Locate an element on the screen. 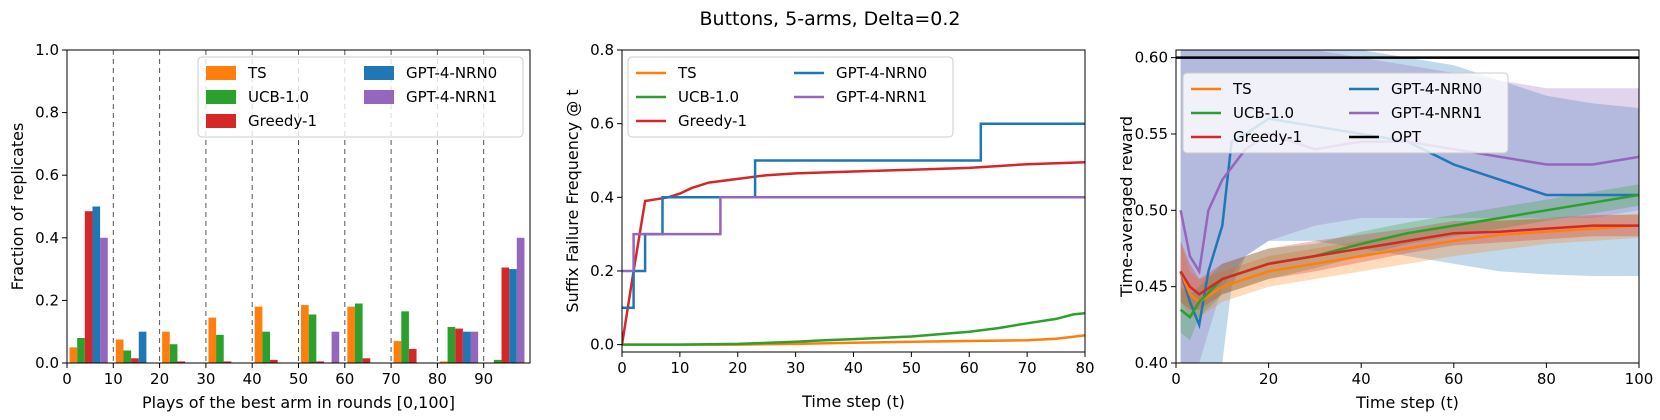 This screenshot has width=1660, height=420. y-tick-label: 0.55 is located at coordinates (1151, 134).